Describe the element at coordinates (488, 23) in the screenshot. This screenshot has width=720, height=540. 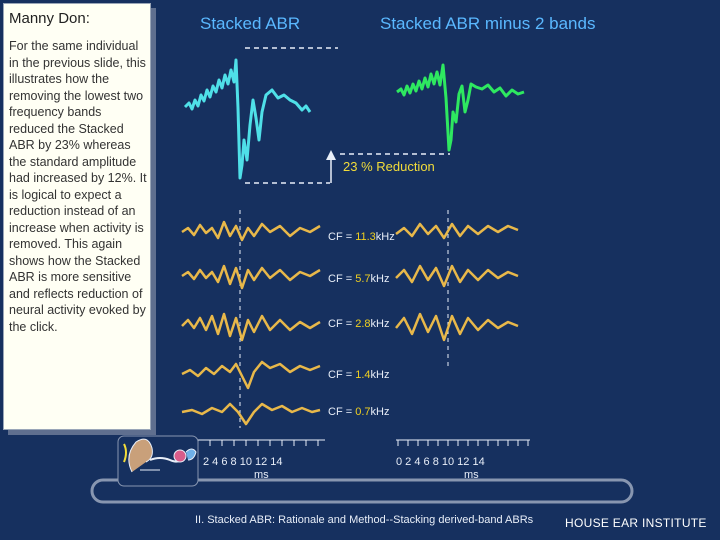
I see `heading-stacked-minus: Stacked ABR minus 2 bands` at that location.